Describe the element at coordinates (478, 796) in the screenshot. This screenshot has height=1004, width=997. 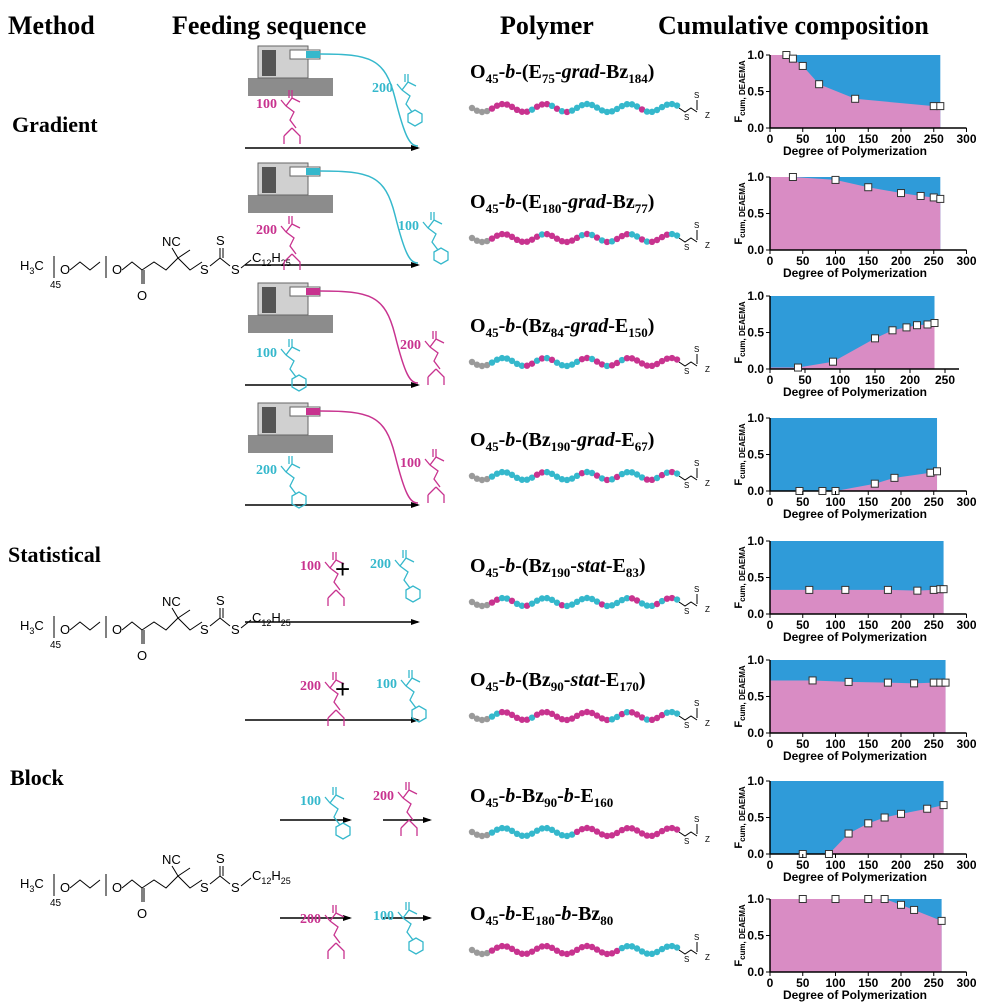
I see `polymer-name-part: O` at that location.